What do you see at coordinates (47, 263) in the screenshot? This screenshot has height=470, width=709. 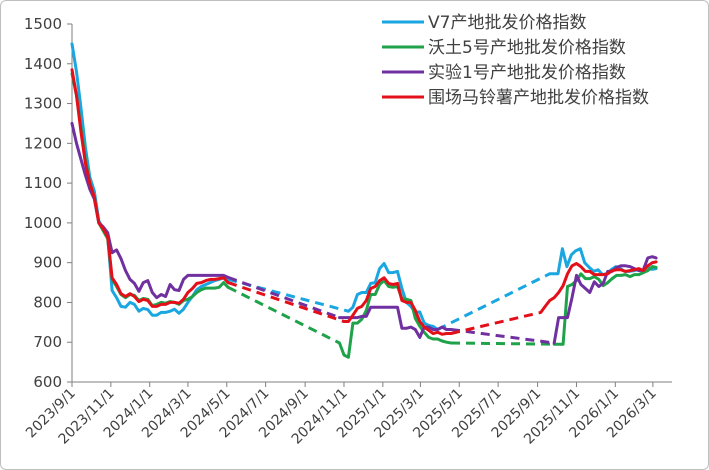 I see `y-tick-label: 900` at bounding box center [47, 263].